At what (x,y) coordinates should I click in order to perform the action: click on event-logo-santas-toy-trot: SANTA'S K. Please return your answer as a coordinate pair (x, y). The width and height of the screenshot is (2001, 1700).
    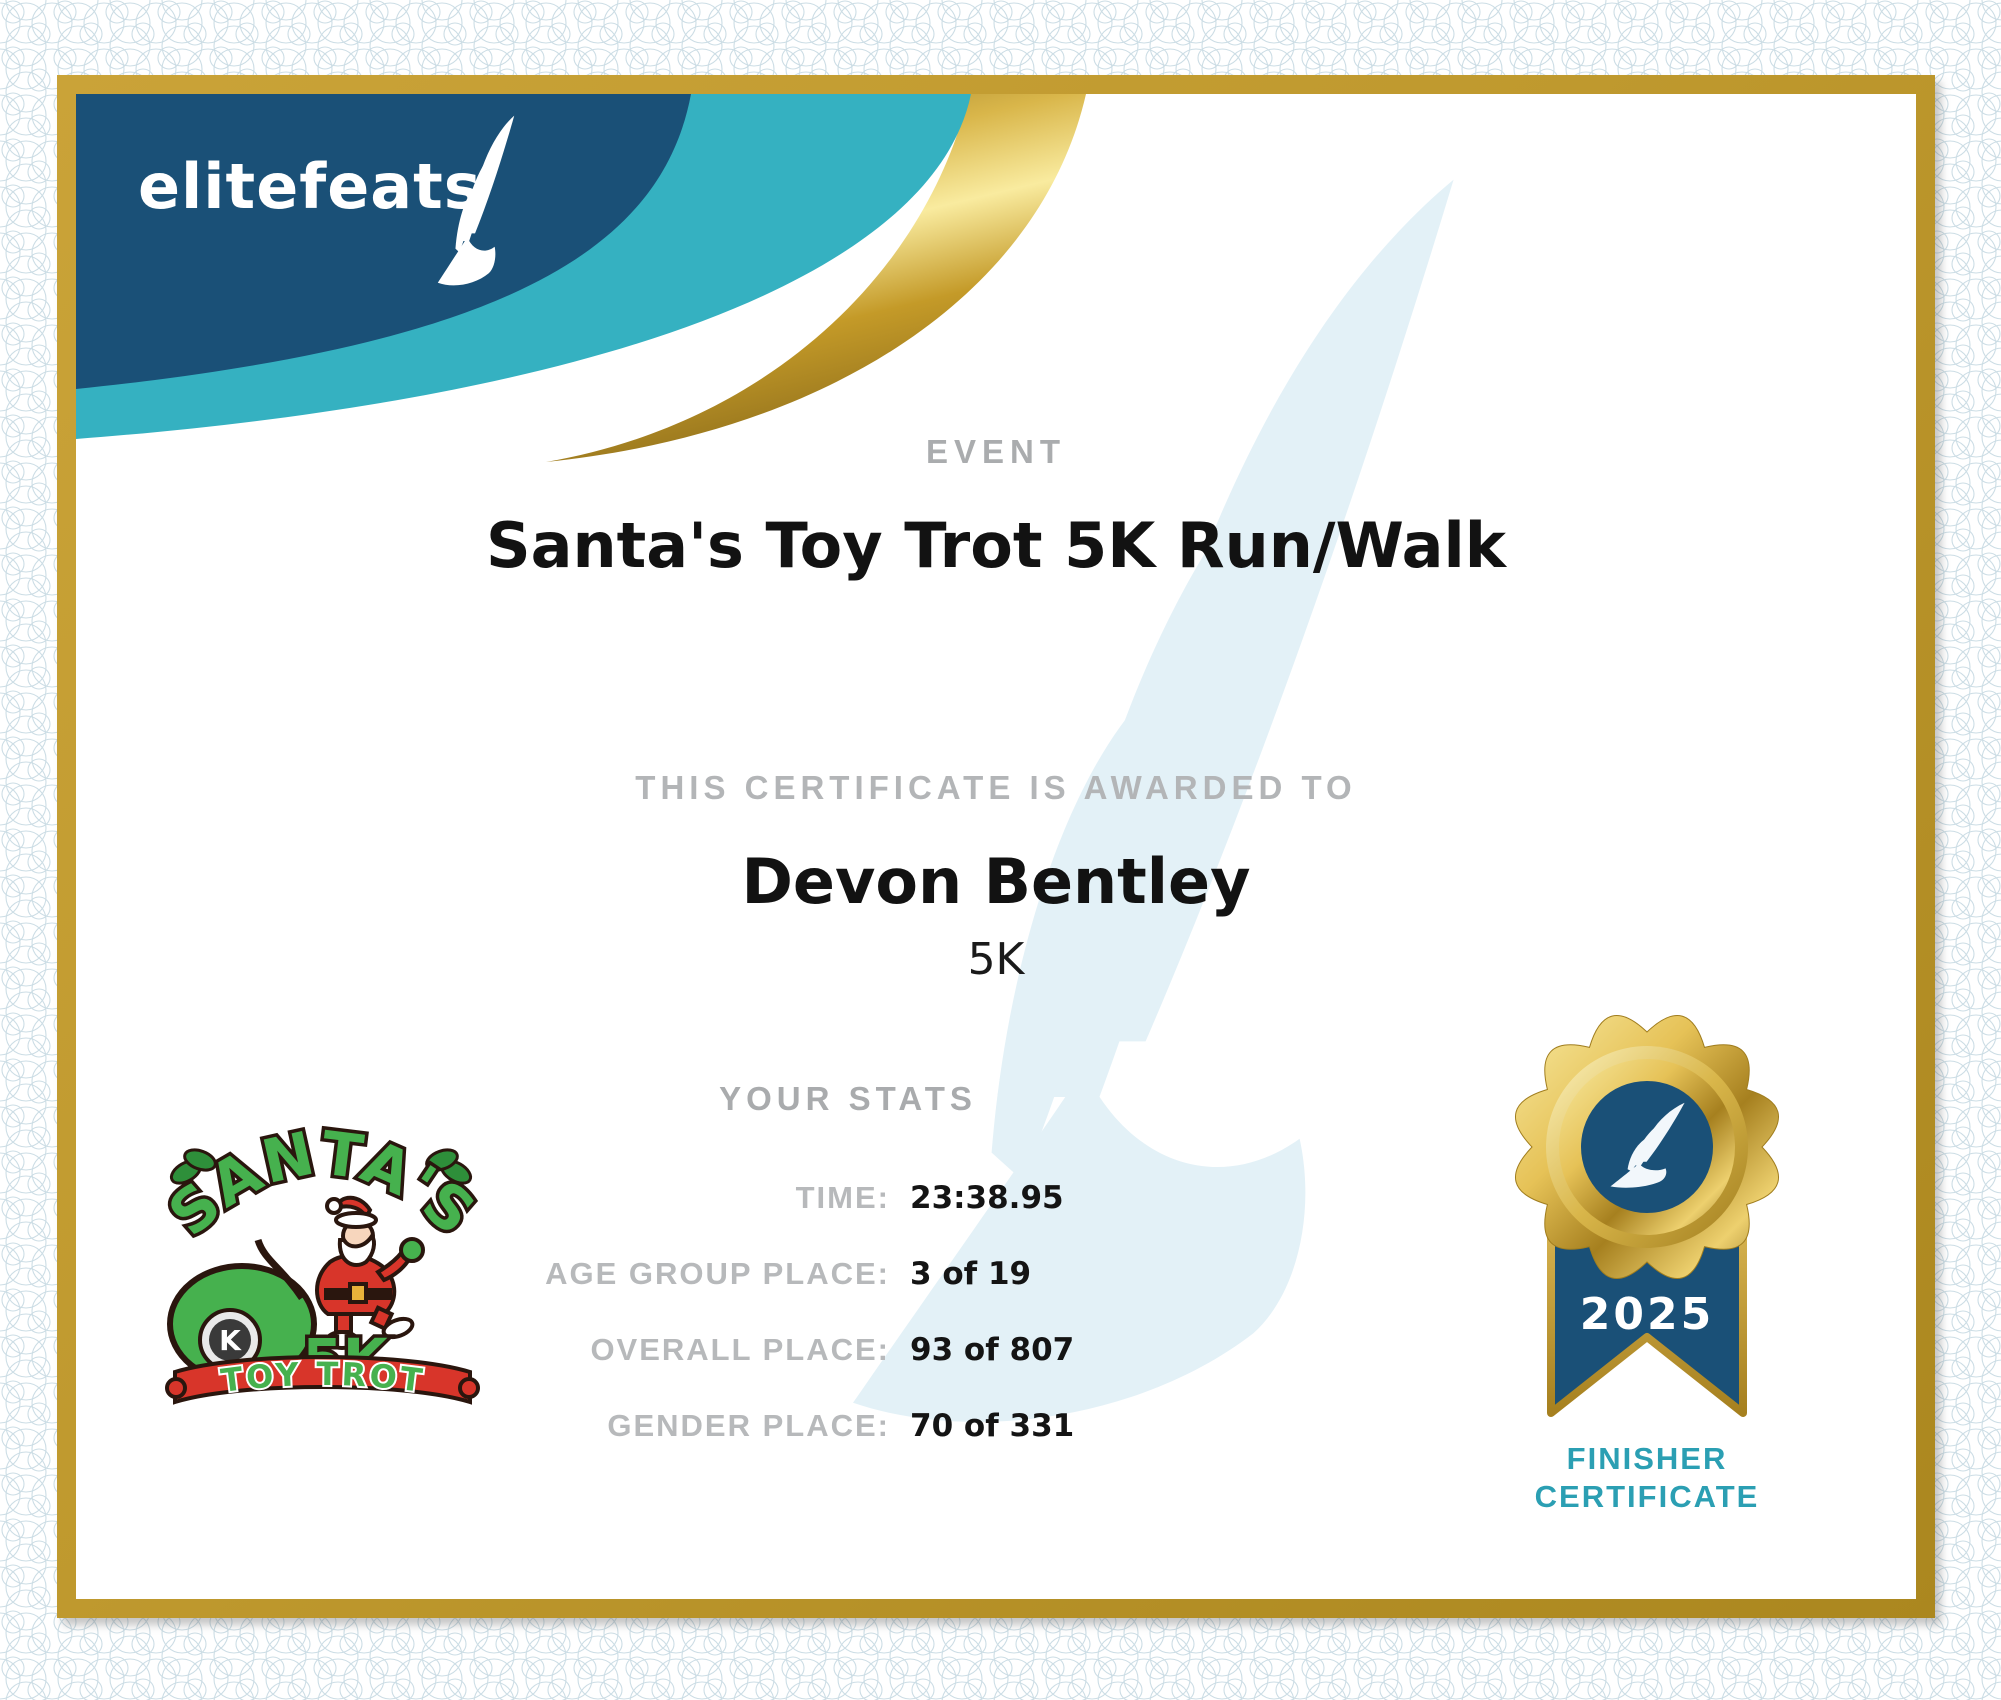
    Looking at the image, I should click on (322, 1260).